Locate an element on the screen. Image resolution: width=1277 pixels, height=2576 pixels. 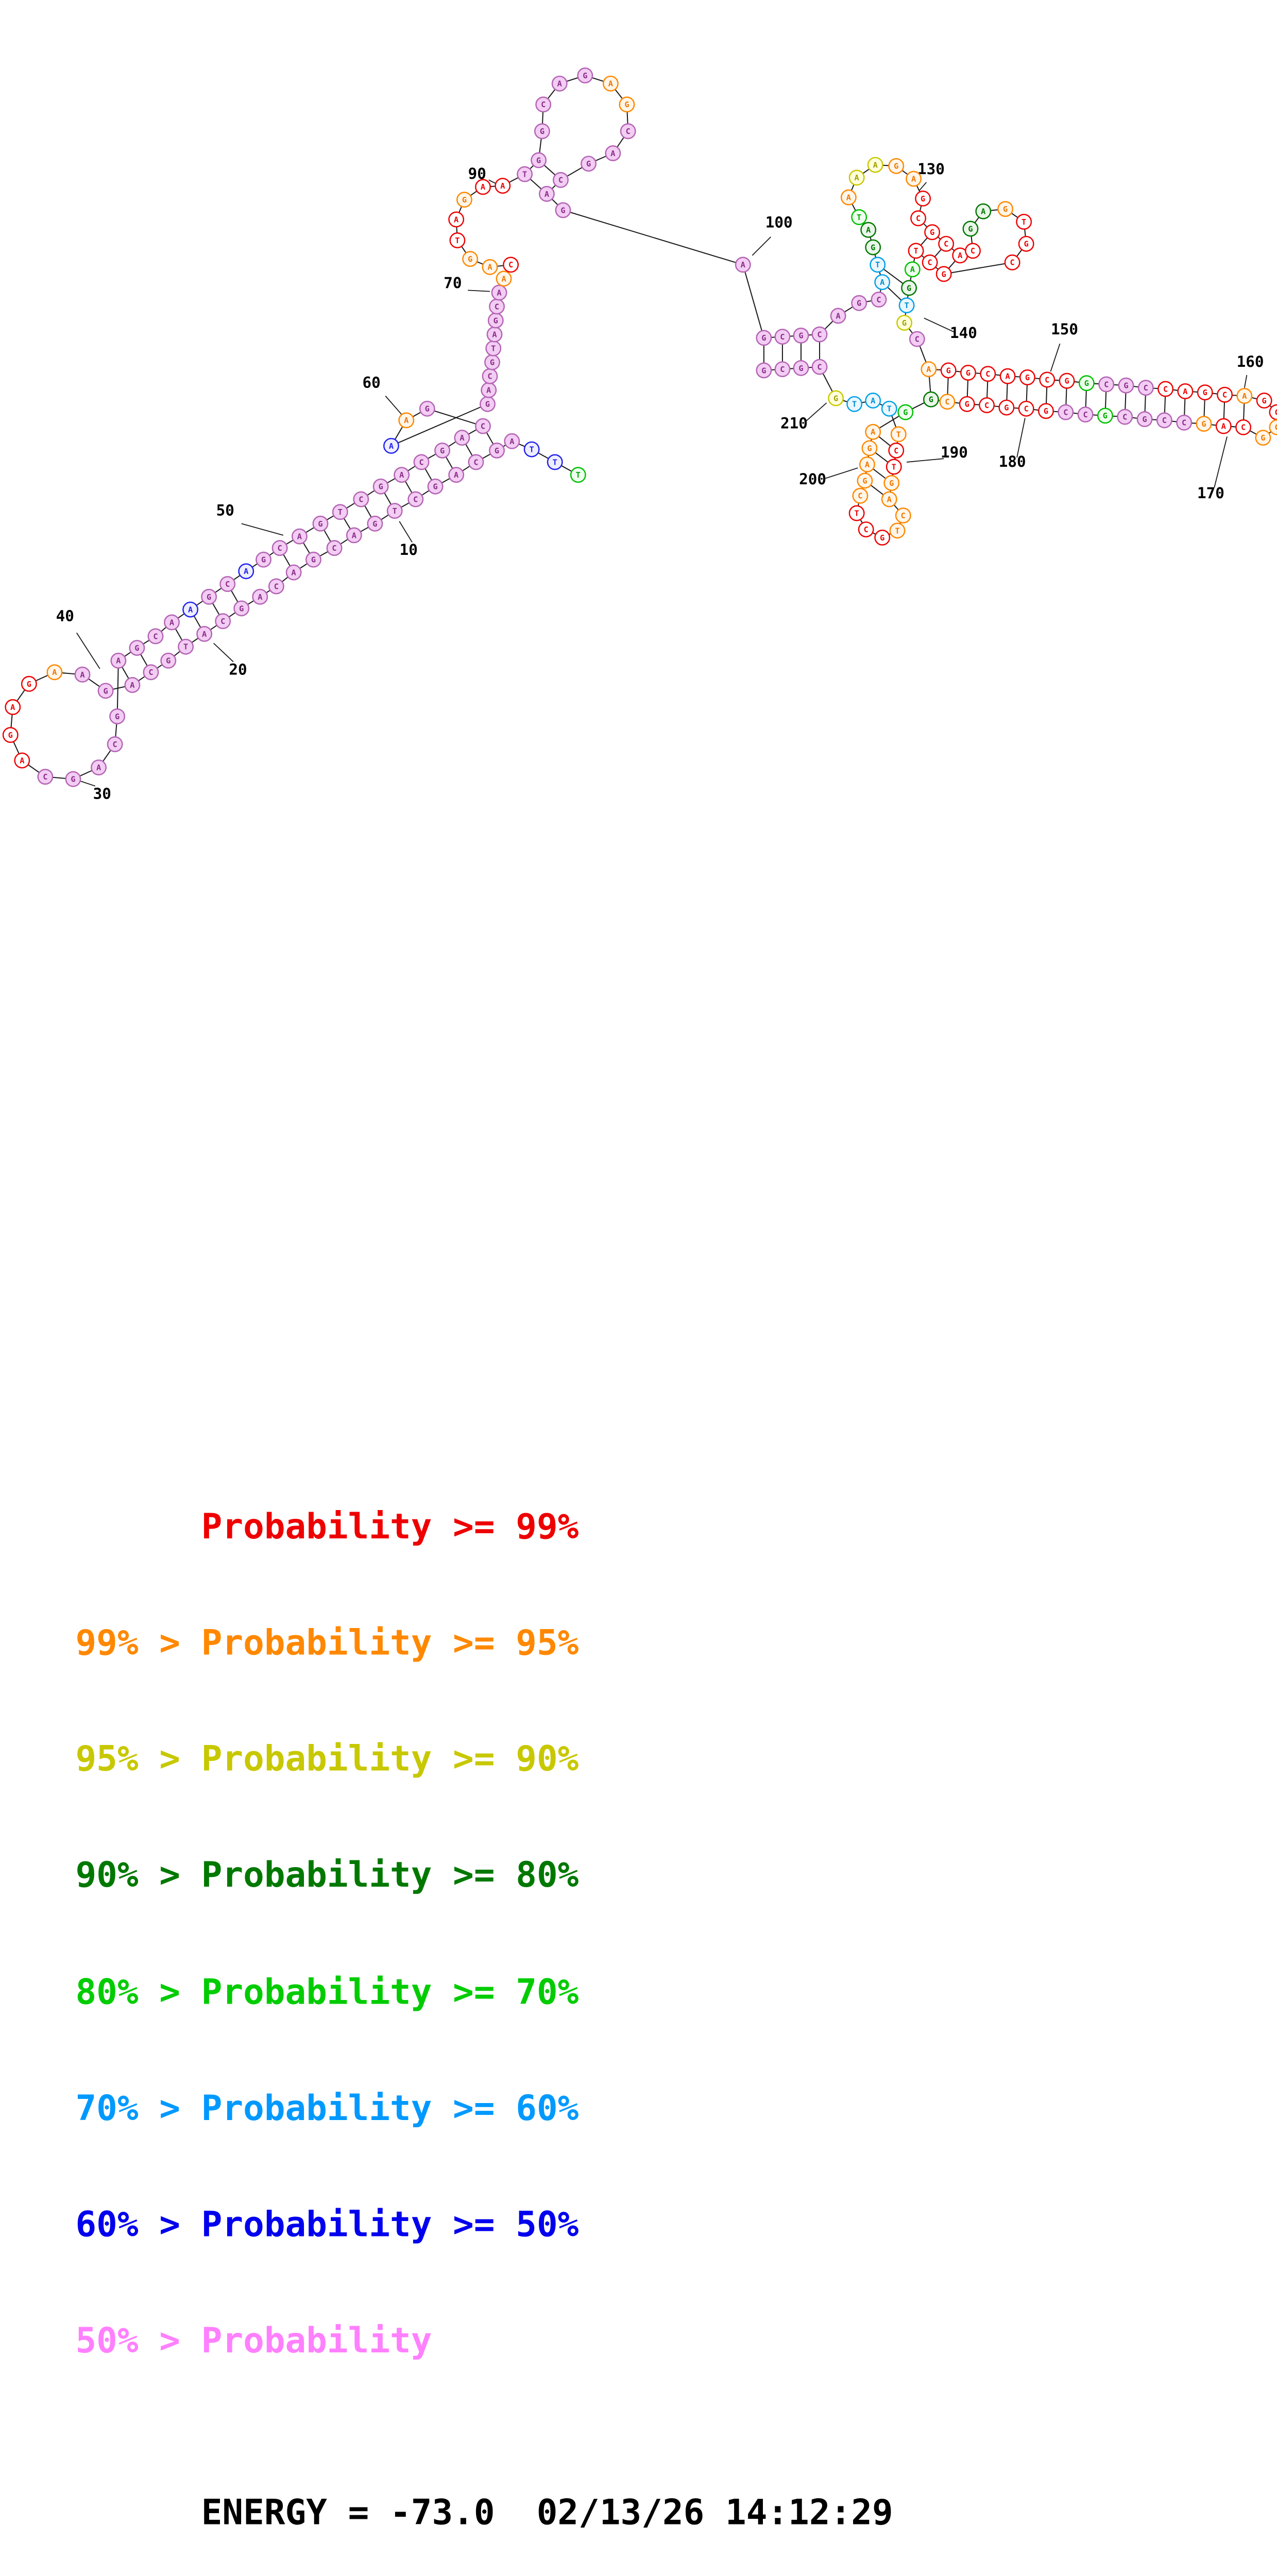
position-label: 170 is located at coordinates (1210, 493).